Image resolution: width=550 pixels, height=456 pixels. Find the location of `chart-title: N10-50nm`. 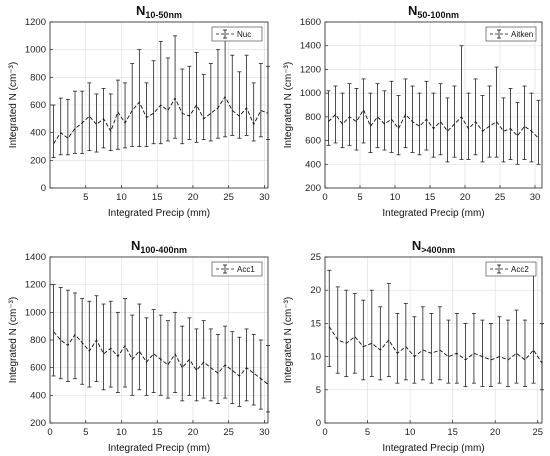

chart-title: N10-50nm is located at coordinates (159, 11).